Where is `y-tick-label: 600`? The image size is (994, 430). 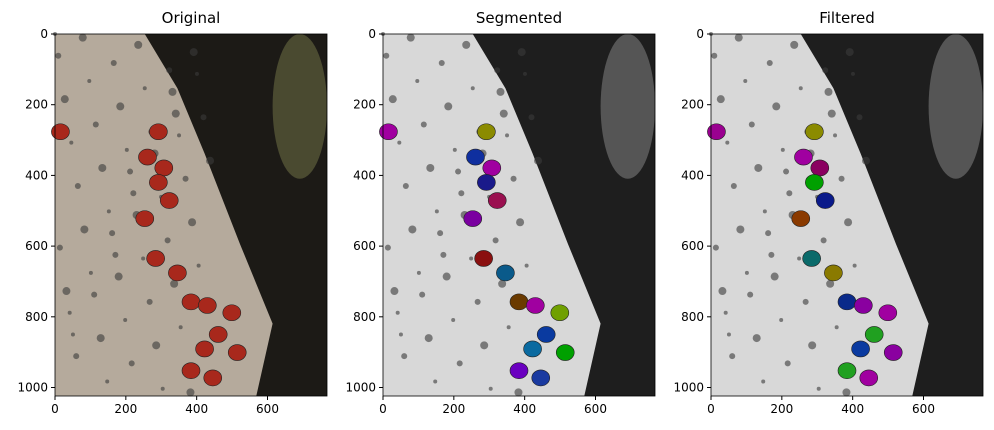 y-tick-label: 600 is located at coordinates (36, 246).